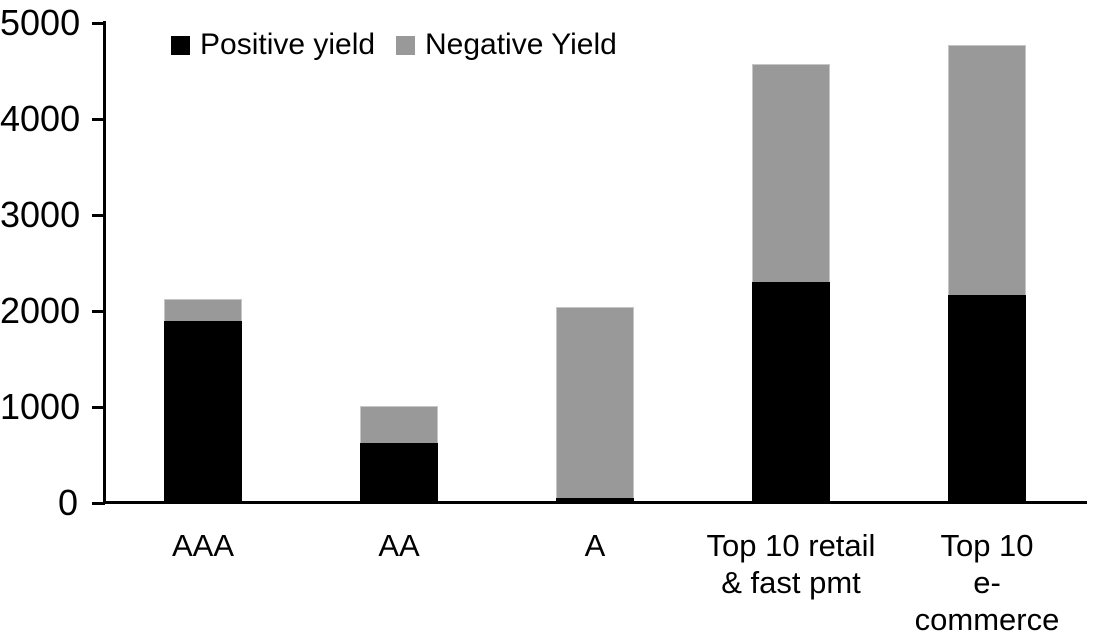 The width and height of the screenshot is (1102, 638). What do you see at coordinates (180, 45) in the screenshot?
I see `legend-swatch-positive-yield-icon` at bounding box center [180, 45].